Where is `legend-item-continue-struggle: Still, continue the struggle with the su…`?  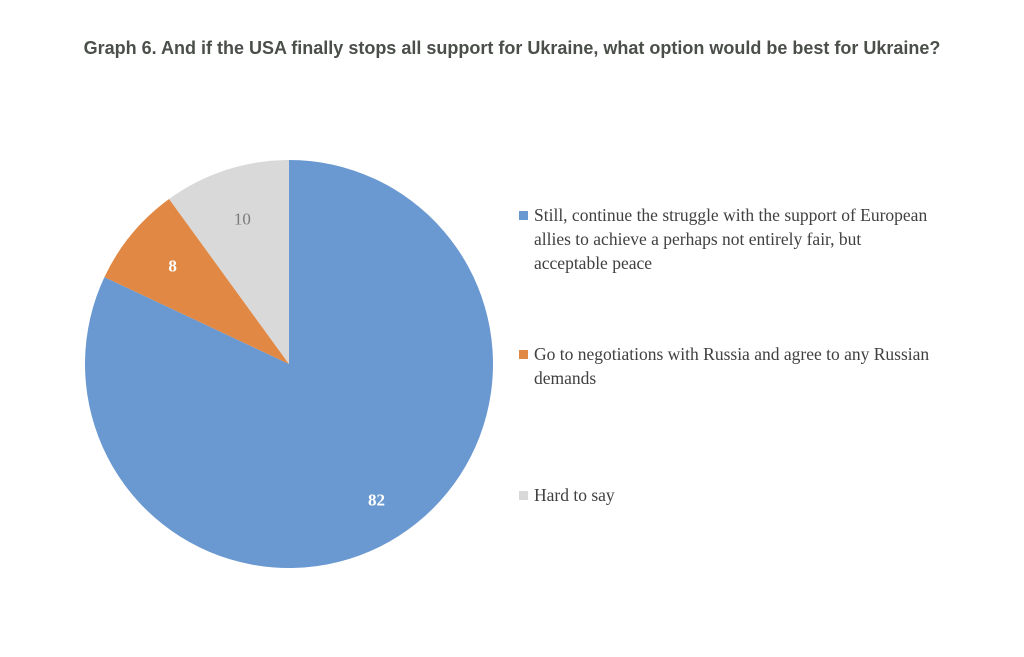 legend-item-continue-struggle: Still, continue the struggle with the su… is located at coordinates (729, 239).